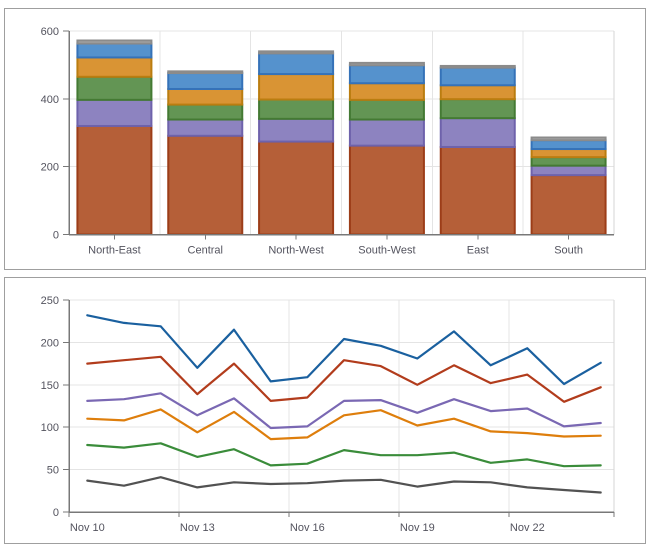 This screenshot has height=548, width=650. I want to click on x-axis-tick-label: East, so click(478, 251).